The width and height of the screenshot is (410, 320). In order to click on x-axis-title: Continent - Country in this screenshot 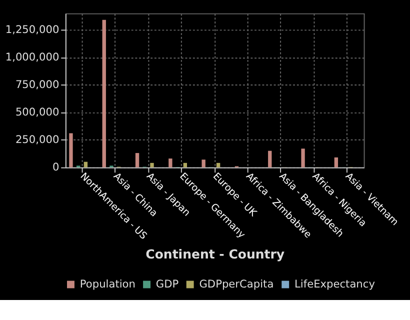, I will do `click(215, 254)`.